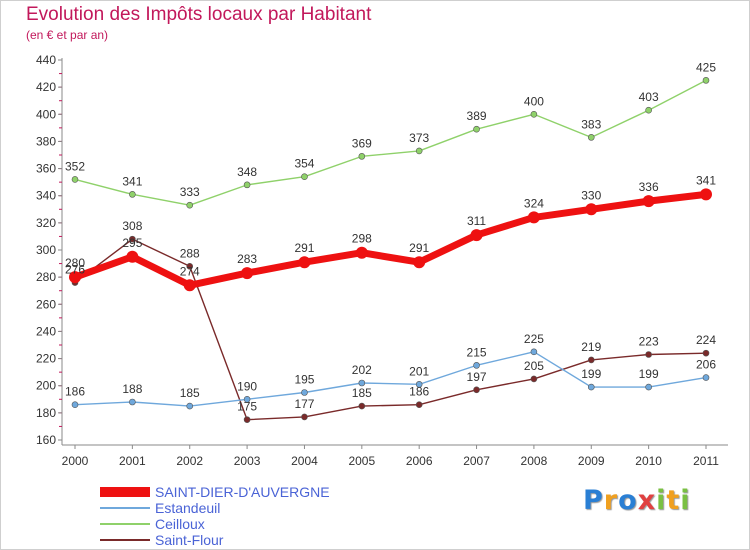 The width and height of the screenshot is (750, 550). What do you see at coordinates (649, 342) in the screenshot?
I see `data-label: 223` at bounding box center [649, 342].